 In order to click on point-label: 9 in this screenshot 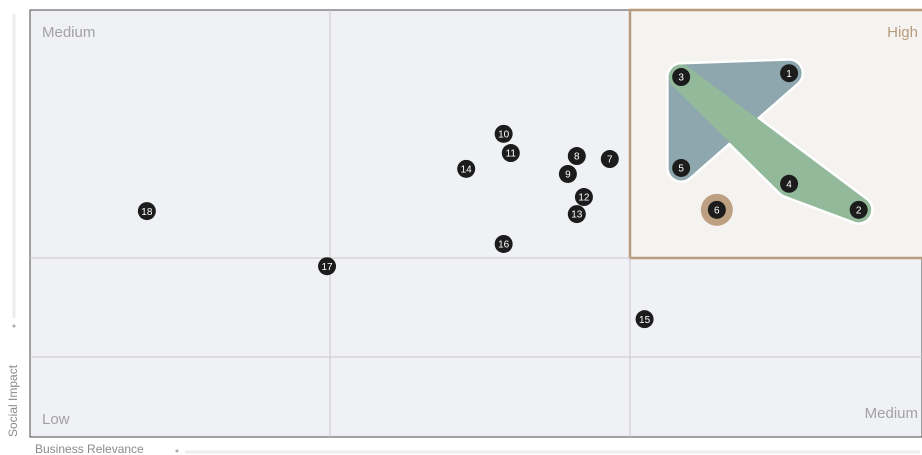, I will do `click(568, 175)`.